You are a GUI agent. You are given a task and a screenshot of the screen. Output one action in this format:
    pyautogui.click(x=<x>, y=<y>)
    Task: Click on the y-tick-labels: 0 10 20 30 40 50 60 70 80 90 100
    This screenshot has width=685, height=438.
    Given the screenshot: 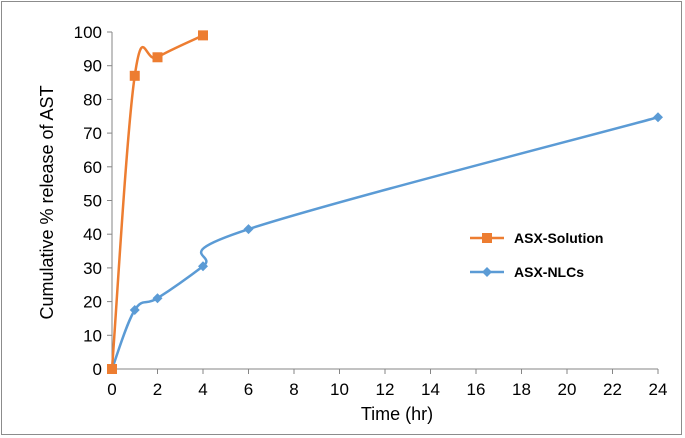 What is the action you would take?
    pyautogui.click(x=88, y=201)
    